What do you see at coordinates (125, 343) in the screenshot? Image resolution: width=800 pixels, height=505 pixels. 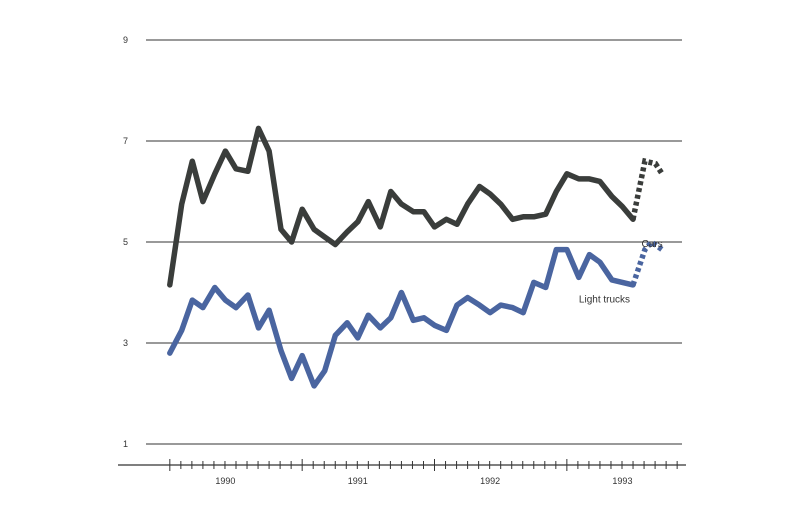 I see `y-tick-label: 3` at bounding box center [125, 343].